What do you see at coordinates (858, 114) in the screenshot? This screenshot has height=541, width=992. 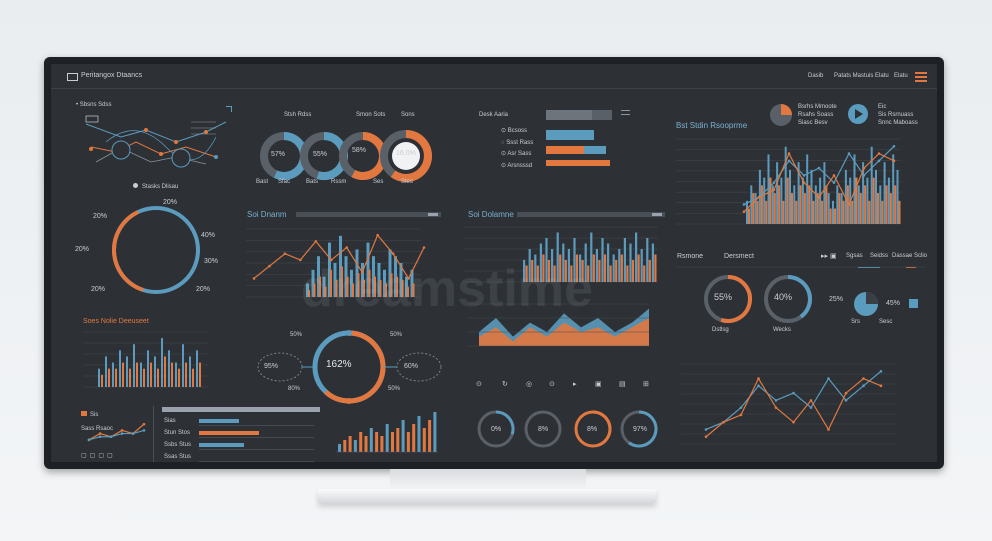 I see `play-button-icon` at bounding box center [858, 114].